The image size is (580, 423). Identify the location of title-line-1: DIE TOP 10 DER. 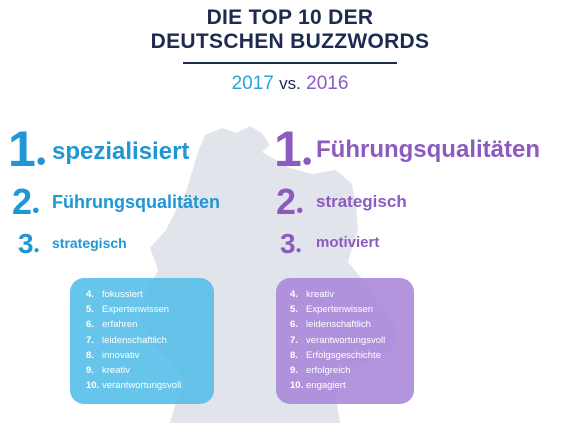
(290, 17).